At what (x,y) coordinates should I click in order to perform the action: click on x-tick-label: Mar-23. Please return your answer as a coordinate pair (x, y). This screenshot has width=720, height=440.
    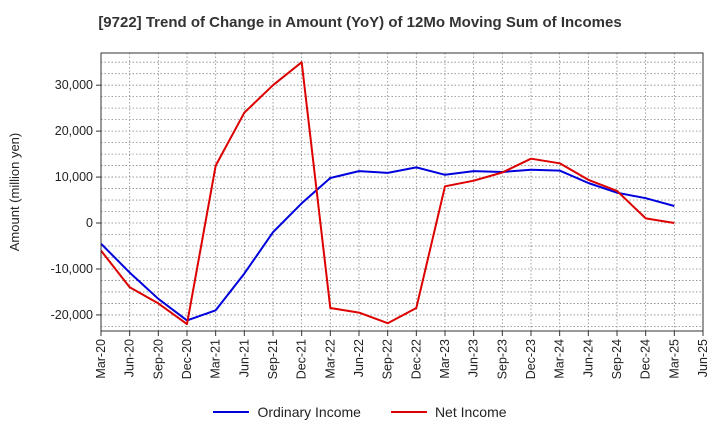
    Looking at the image, I should click on (445, 359).